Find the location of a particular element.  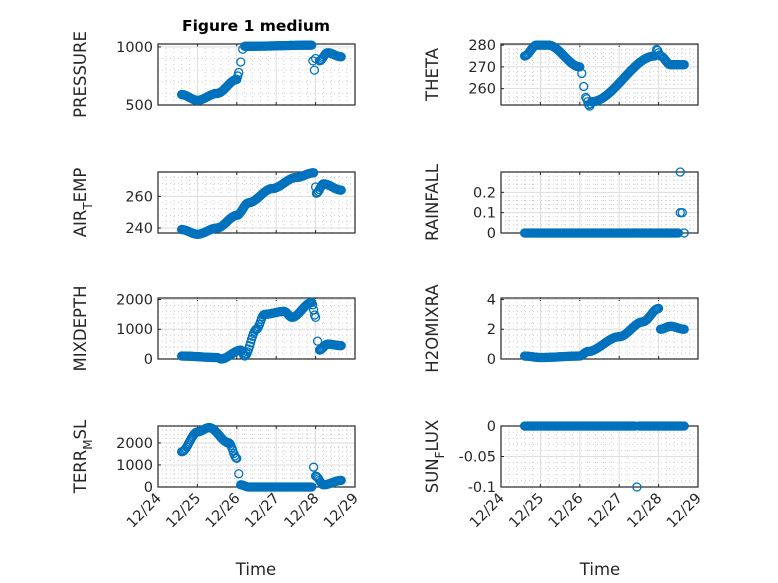

y-tick-label: 240 is located at coordinates (139, 229).